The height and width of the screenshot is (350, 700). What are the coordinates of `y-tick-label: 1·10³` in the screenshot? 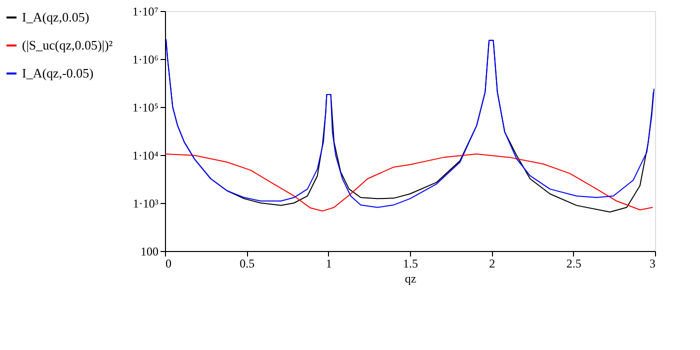 It's located at (145, 203).